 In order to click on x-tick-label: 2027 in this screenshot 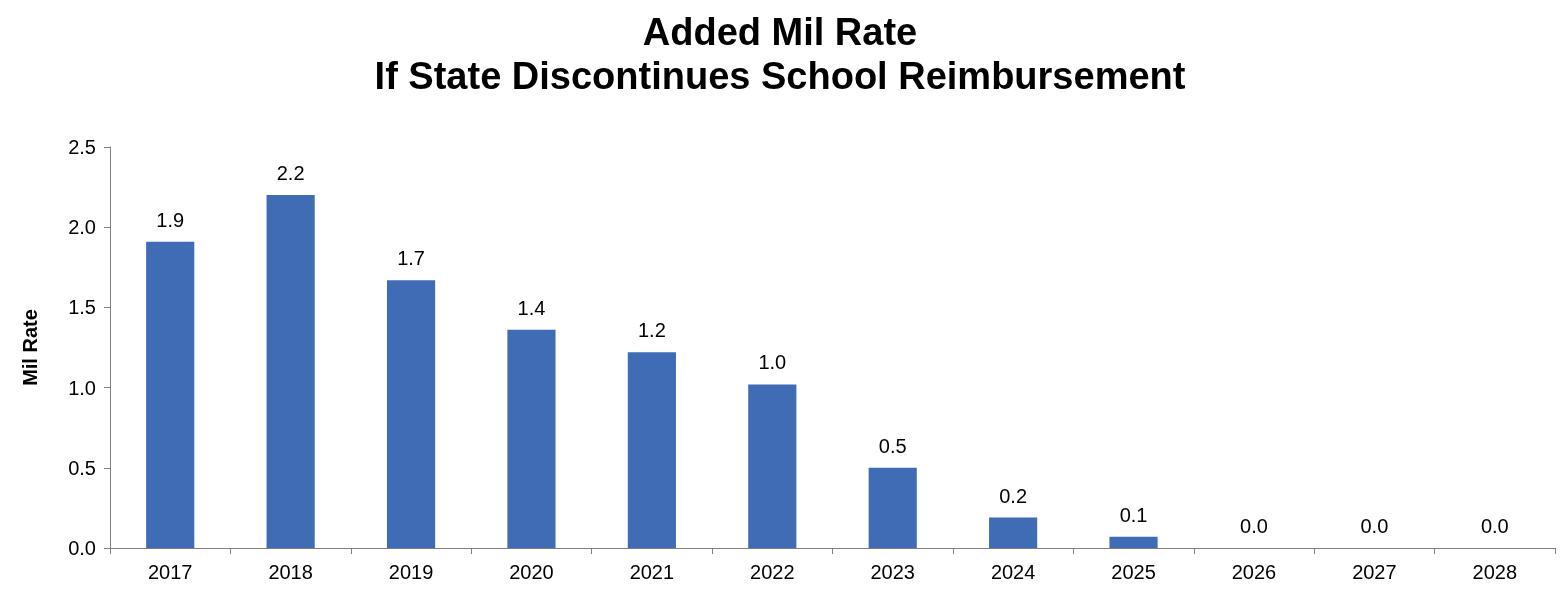, I will do `click(1374, 572)`.